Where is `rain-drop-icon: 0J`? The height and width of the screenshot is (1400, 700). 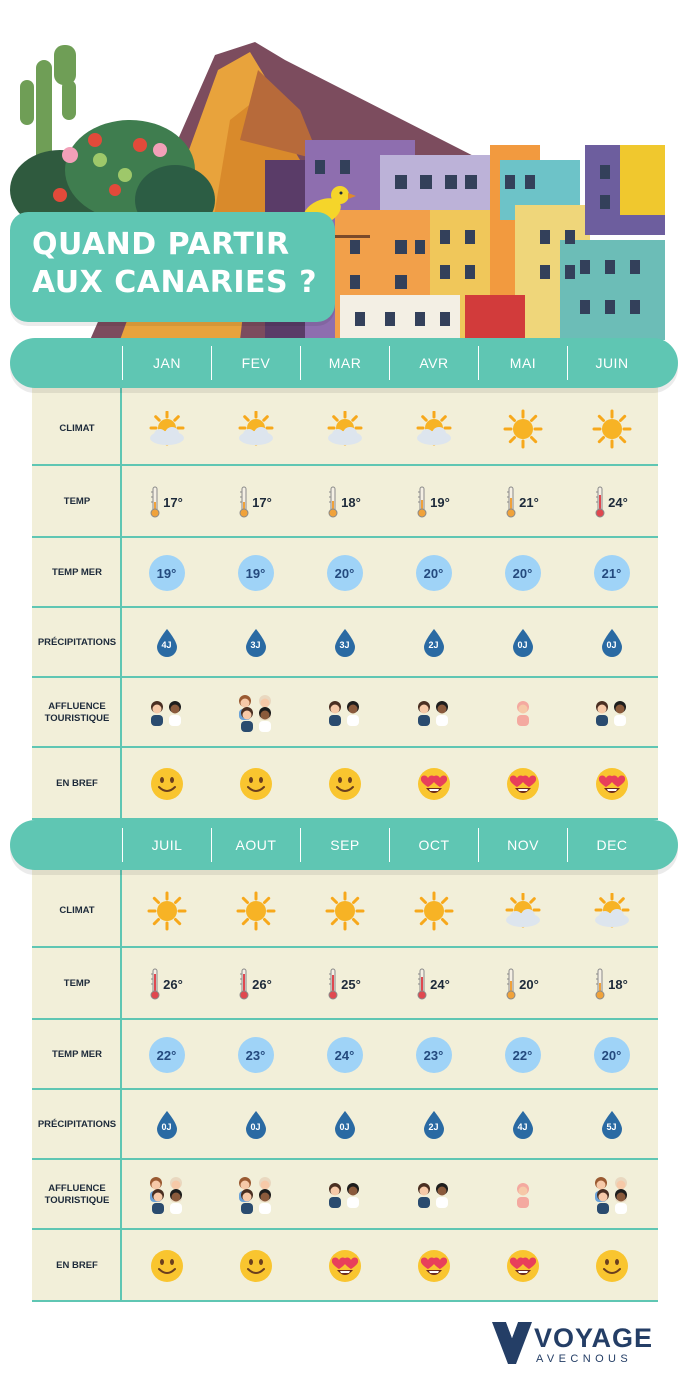 rain-drop-icon: 0J is located at coordinates (256, 1125).